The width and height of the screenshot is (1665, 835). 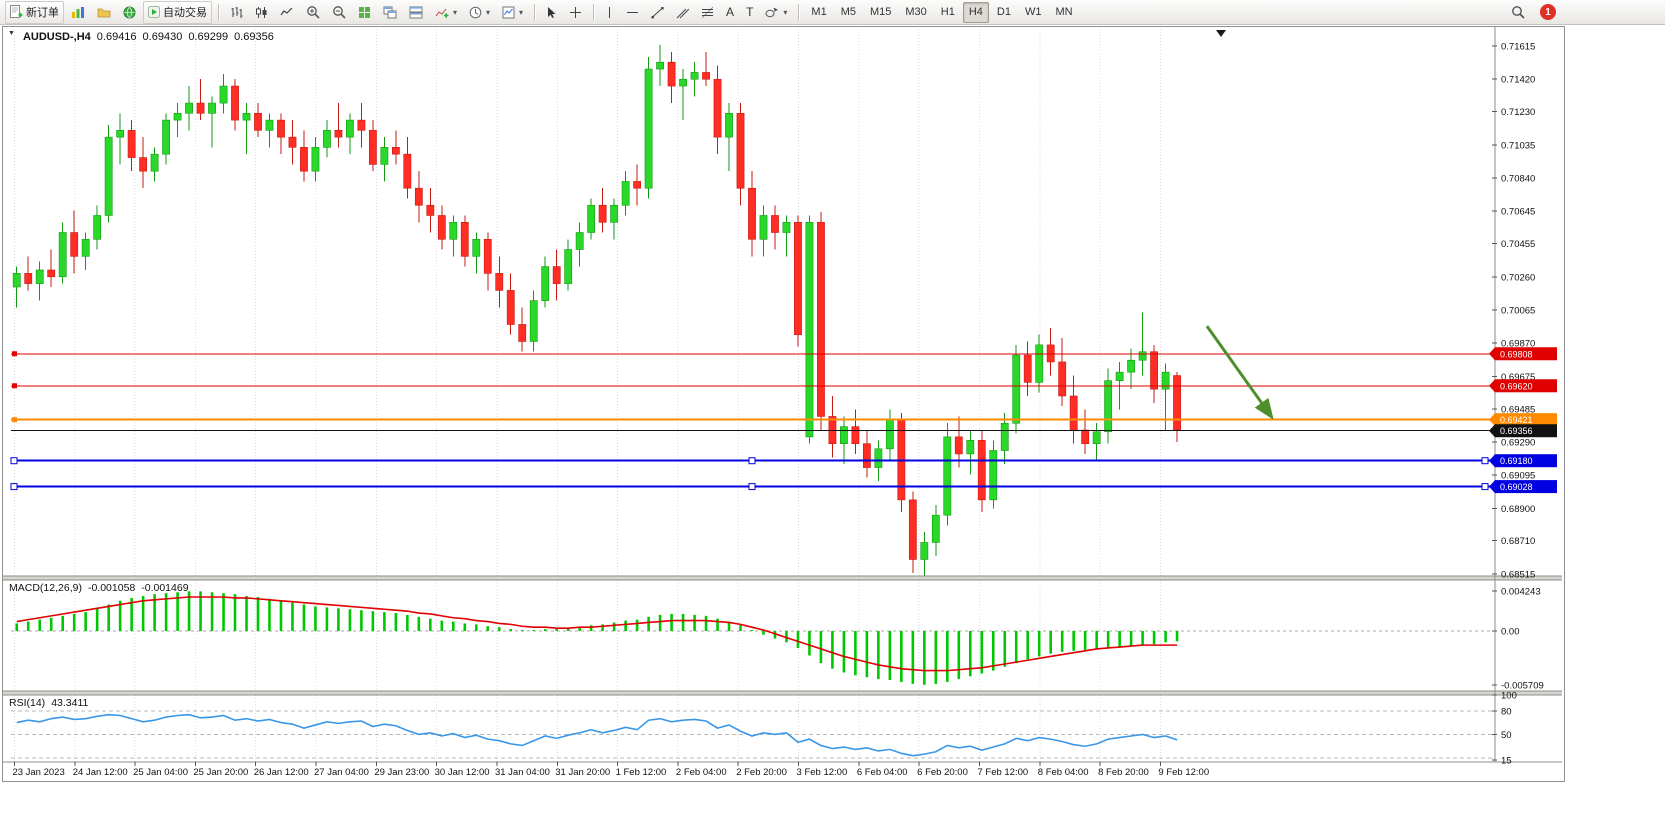 What do you see at coordinates (682, 12) in the screenshot?
I see `equidistant-channel-button` at bounding box center [682, 12].